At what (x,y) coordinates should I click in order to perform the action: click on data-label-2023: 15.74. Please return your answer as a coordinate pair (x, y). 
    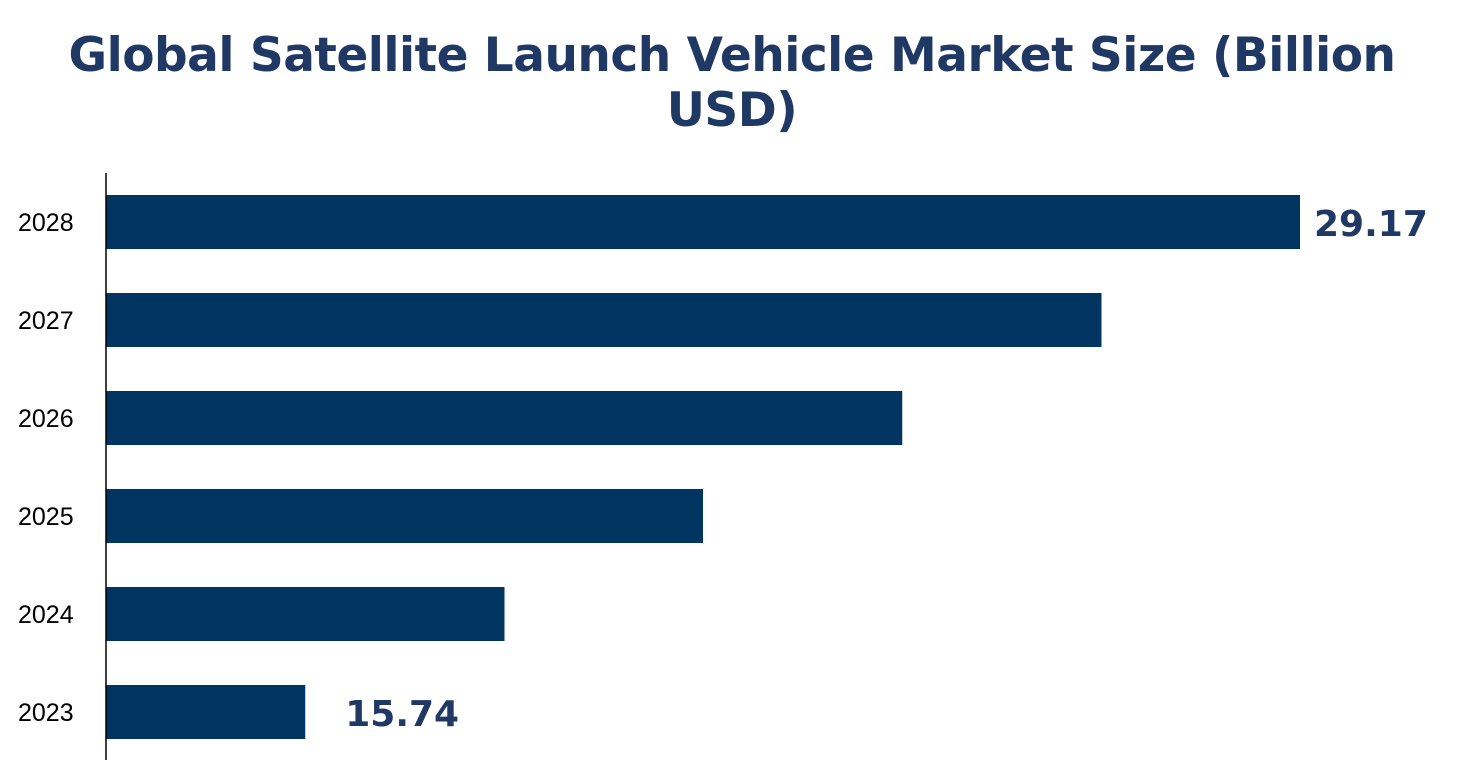
    Looking at the image, I should click on (402, 714).